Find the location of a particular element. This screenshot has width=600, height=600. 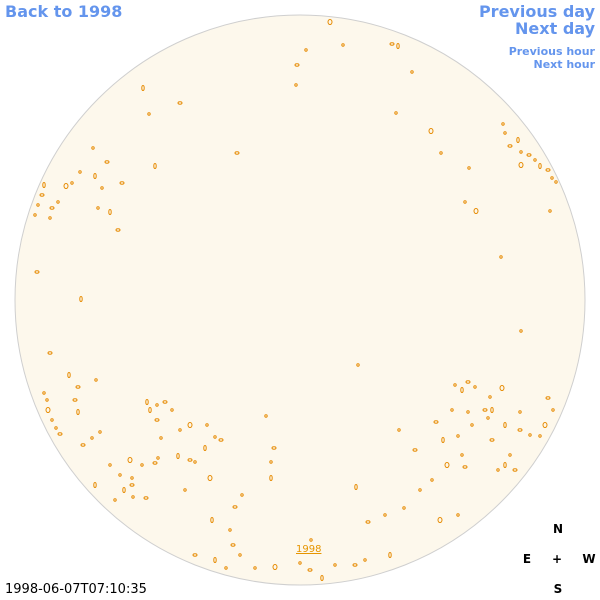

image-label-link: 1998 is located at coordinates (309, 549).